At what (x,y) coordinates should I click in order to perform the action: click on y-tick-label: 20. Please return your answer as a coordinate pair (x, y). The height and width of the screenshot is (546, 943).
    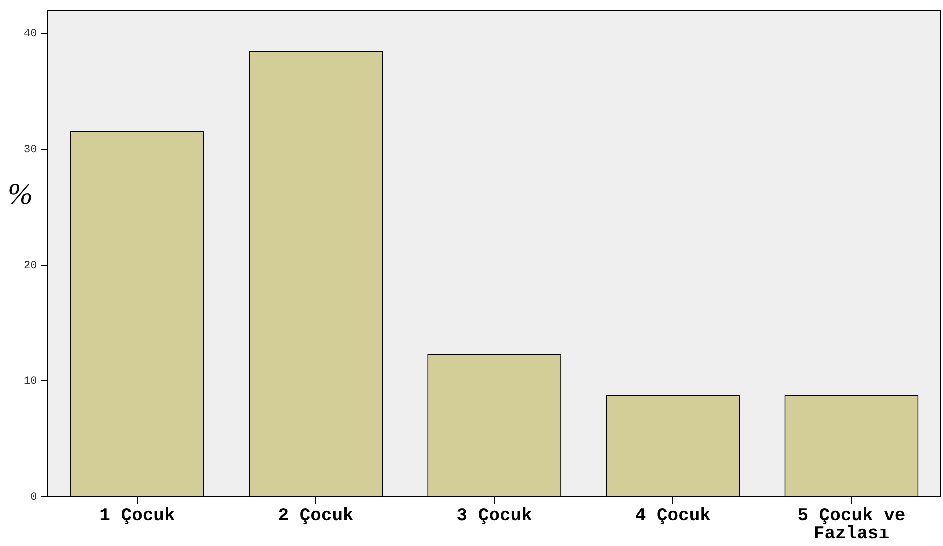
    Looking at the image, I should click on (31, 266).